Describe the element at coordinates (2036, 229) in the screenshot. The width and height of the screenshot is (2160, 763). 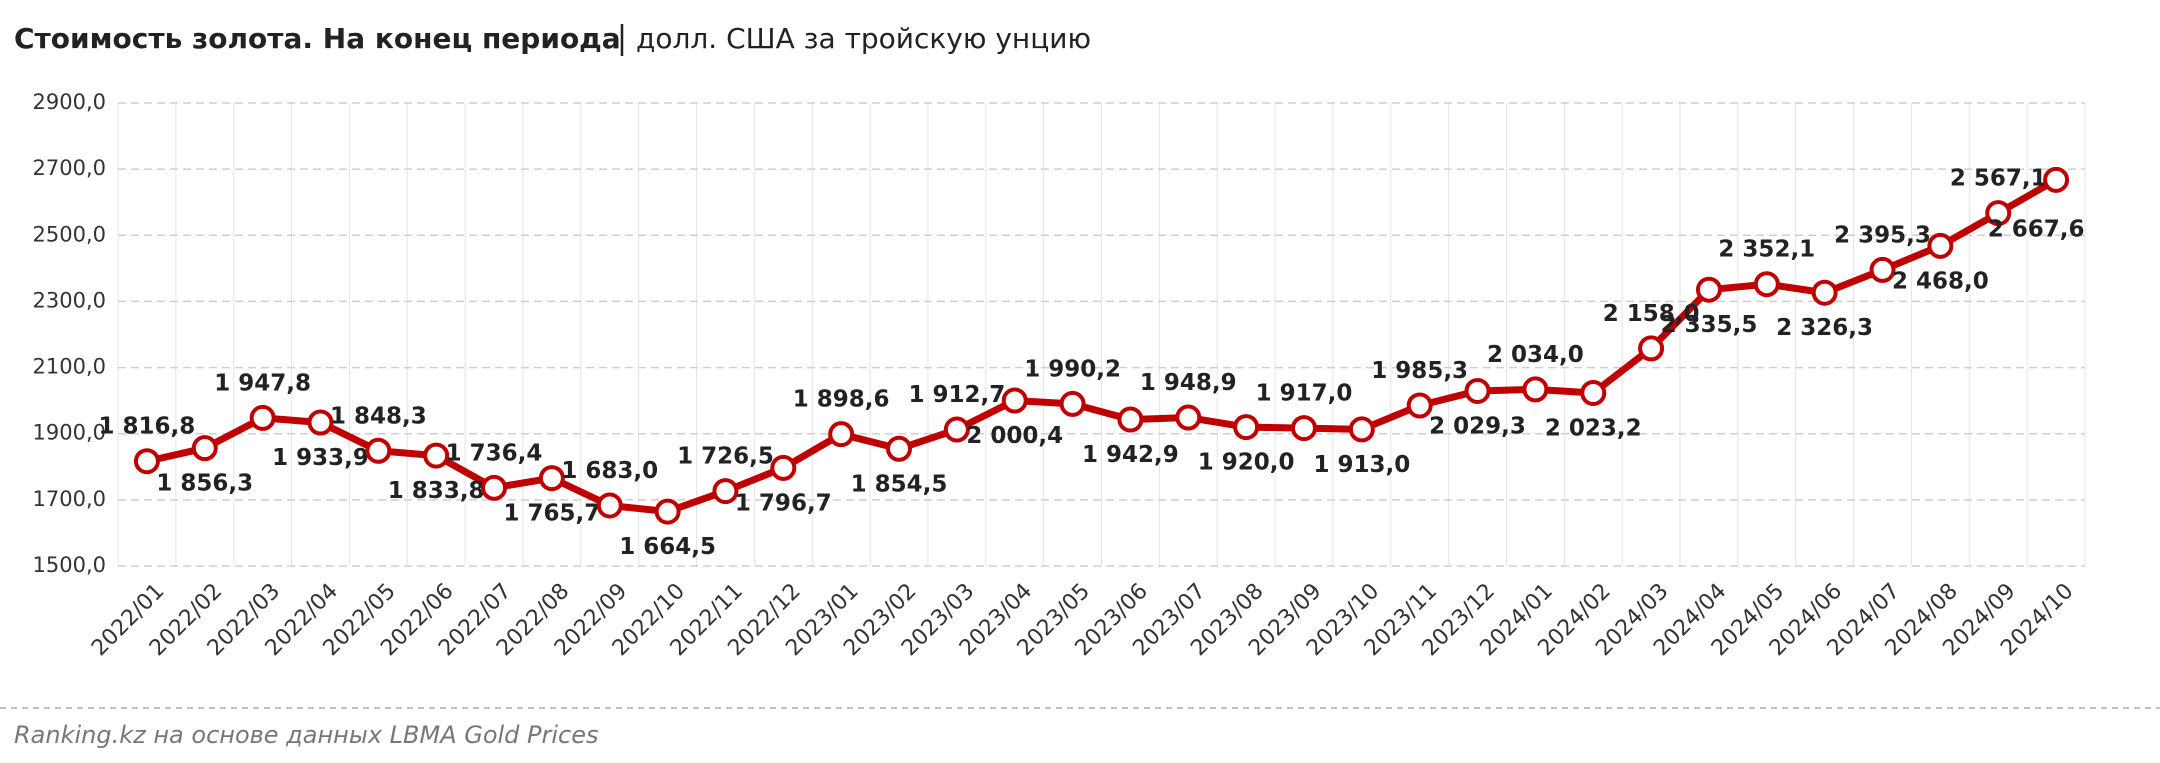
I see `value-label: 2 667,6` at that location.